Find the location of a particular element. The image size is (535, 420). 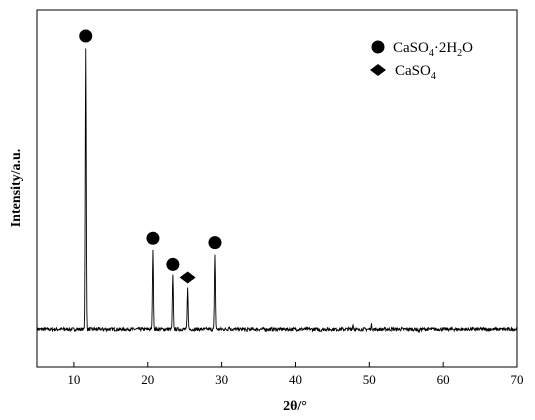

x-tick-label: 30 is located at coordinates (221, 379).